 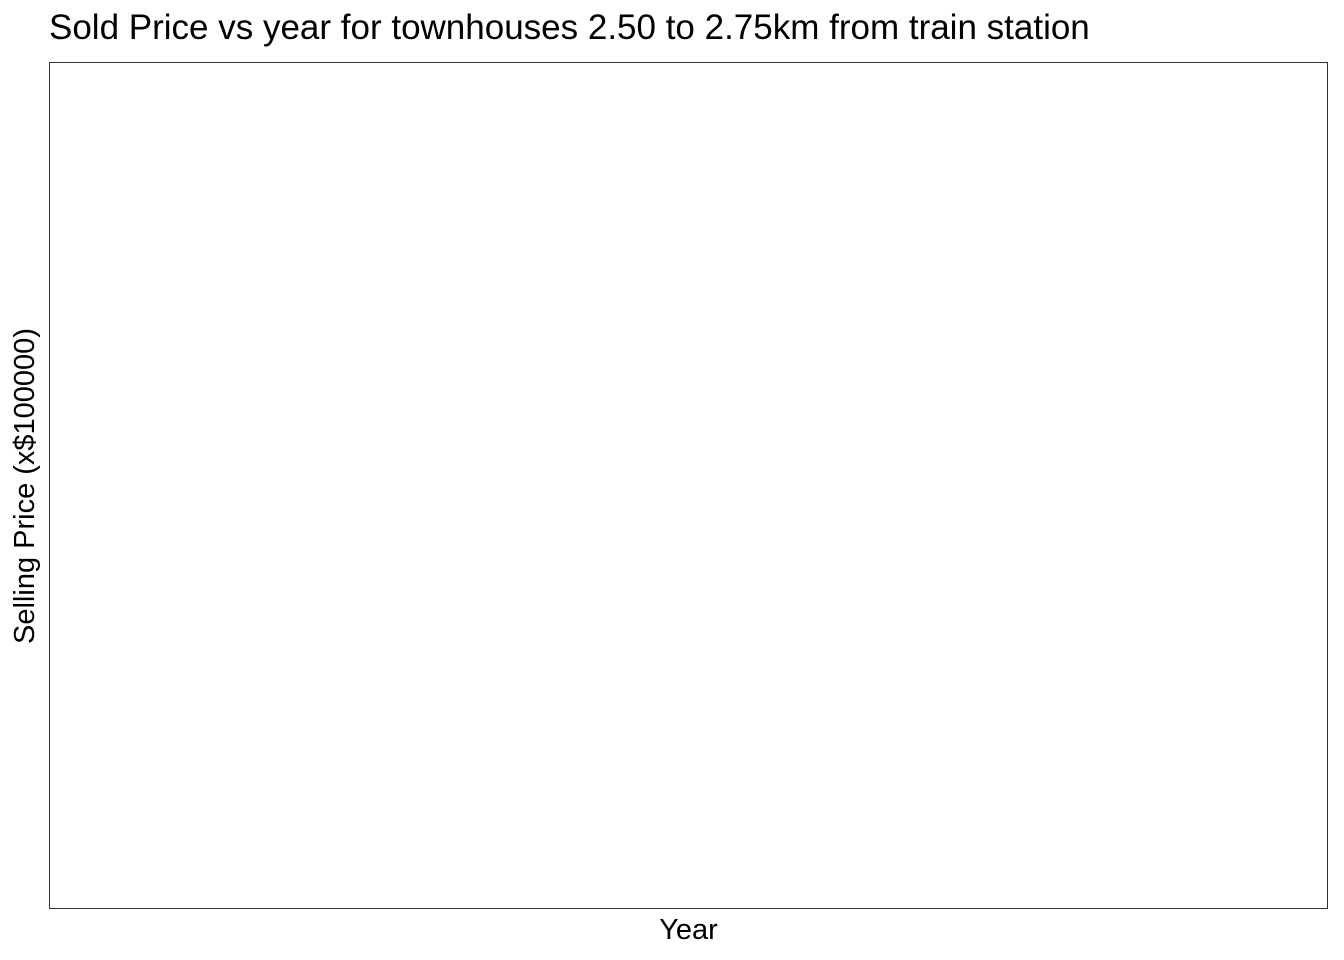 I want to click on x-axis-label: Year, so click(x=688, y=930).